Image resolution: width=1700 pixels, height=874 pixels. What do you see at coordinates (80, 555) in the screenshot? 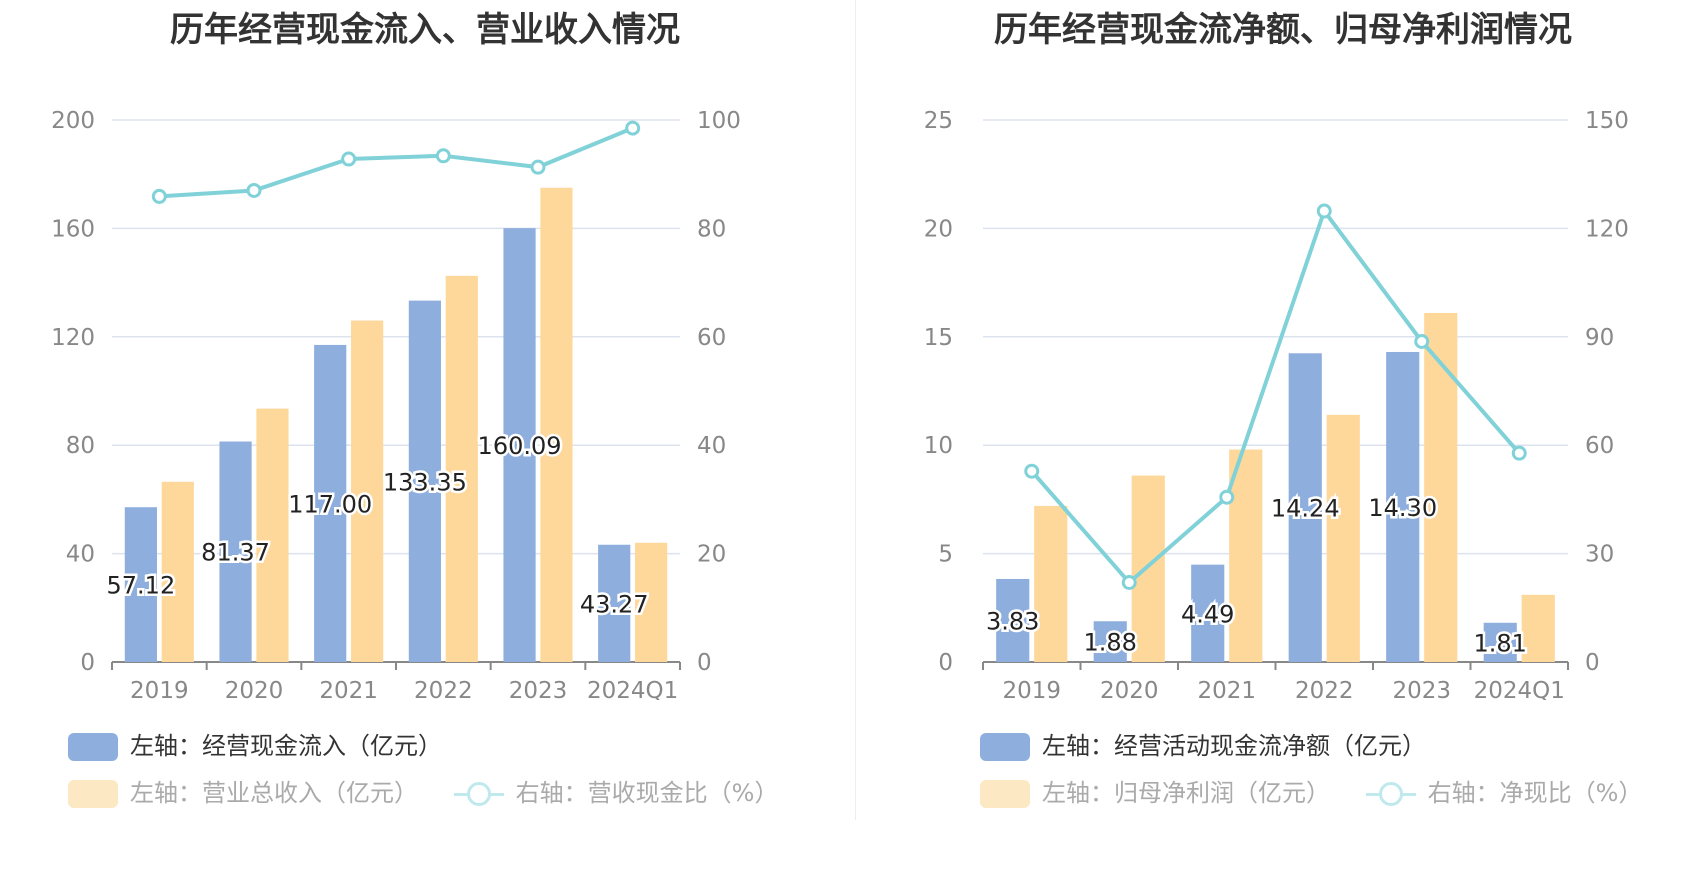
I see `left-axis-tick: 40` at bounding box center [80, 555].